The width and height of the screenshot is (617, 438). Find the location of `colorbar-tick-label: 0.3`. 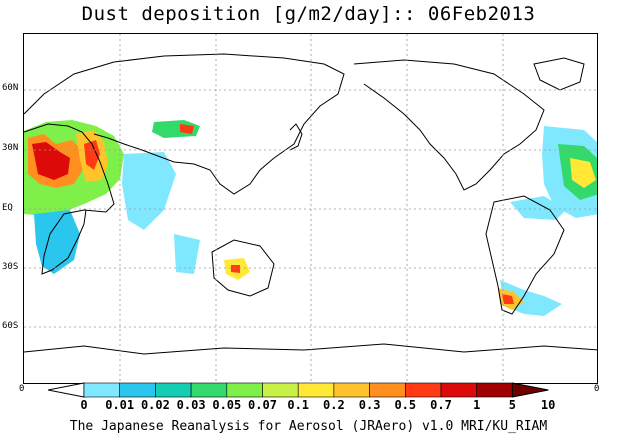

colorbar-tick-label: 0.3 is located at coordinates (369, 405).